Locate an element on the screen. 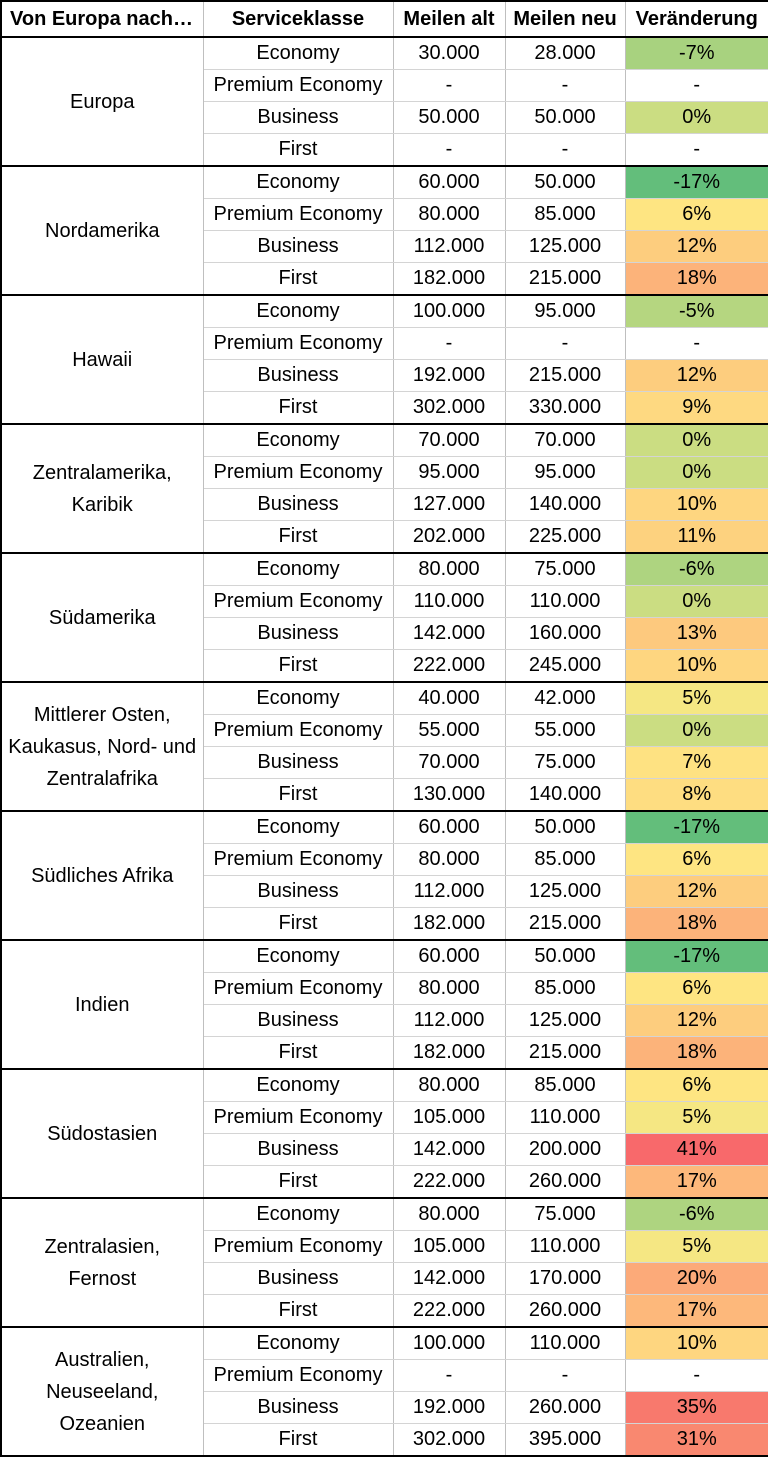 The height and width of the screenshot is (1457, 768). table-row: Business 142.000 200.000 41% is located at coordinates (384, 1149).